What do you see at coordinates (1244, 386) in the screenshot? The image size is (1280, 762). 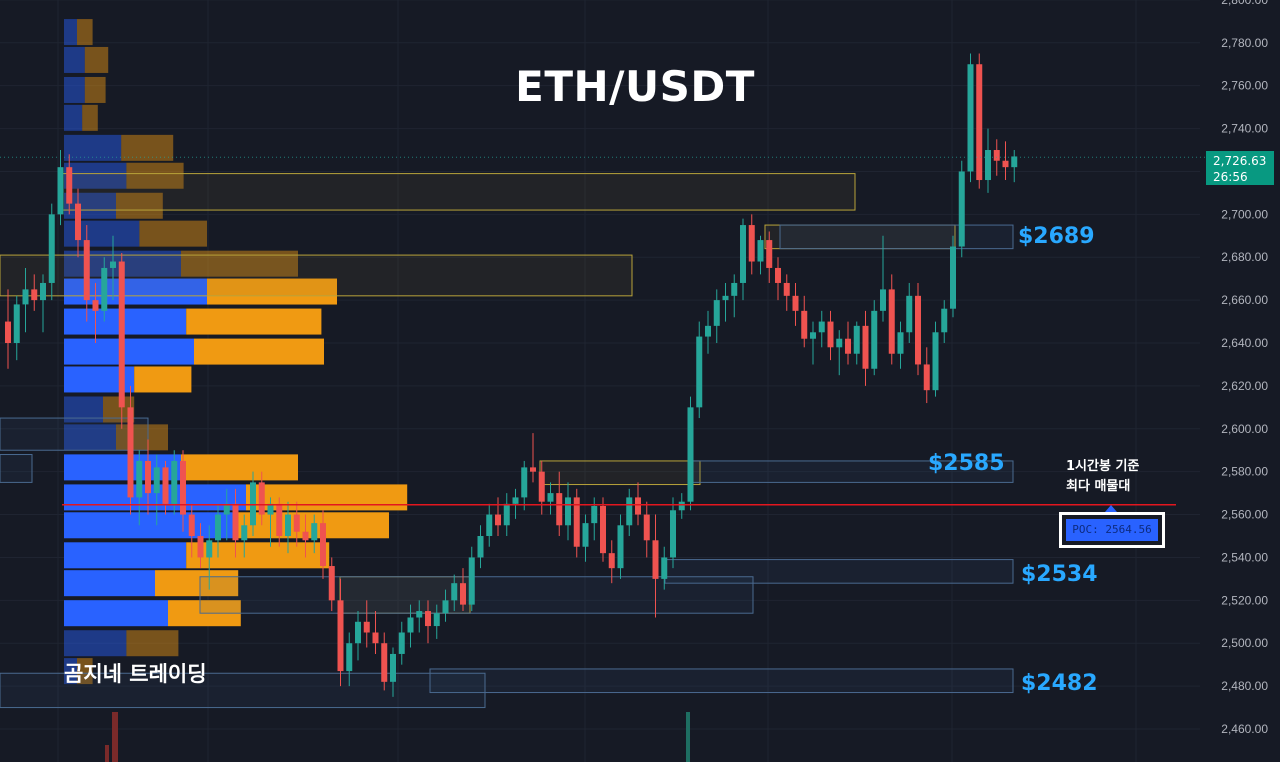 I see `y-tick-label: 2,620.00` at bounding box center [1244, 386].